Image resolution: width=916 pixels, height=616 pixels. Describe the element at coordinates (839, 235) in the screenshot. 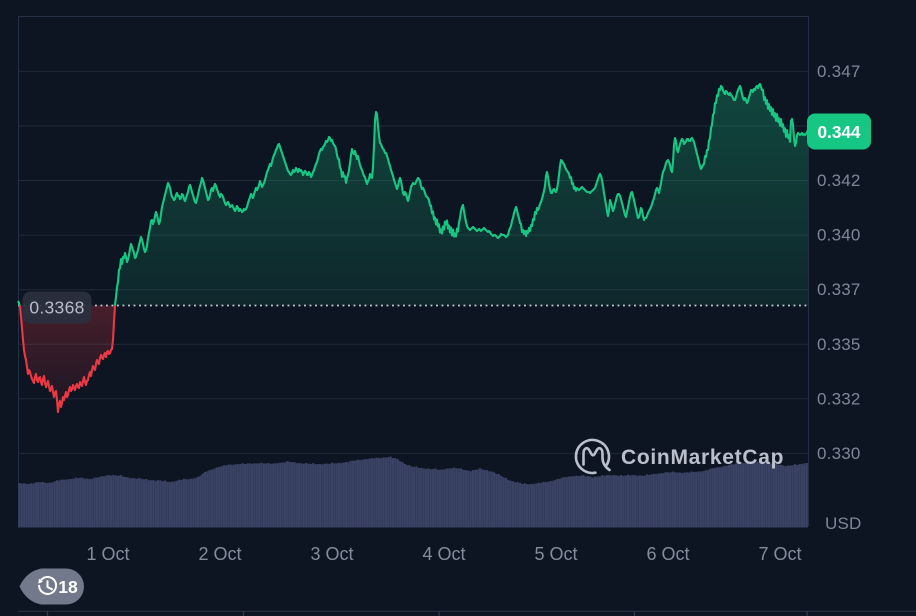

I see `svg-text: 0.340` at that location.